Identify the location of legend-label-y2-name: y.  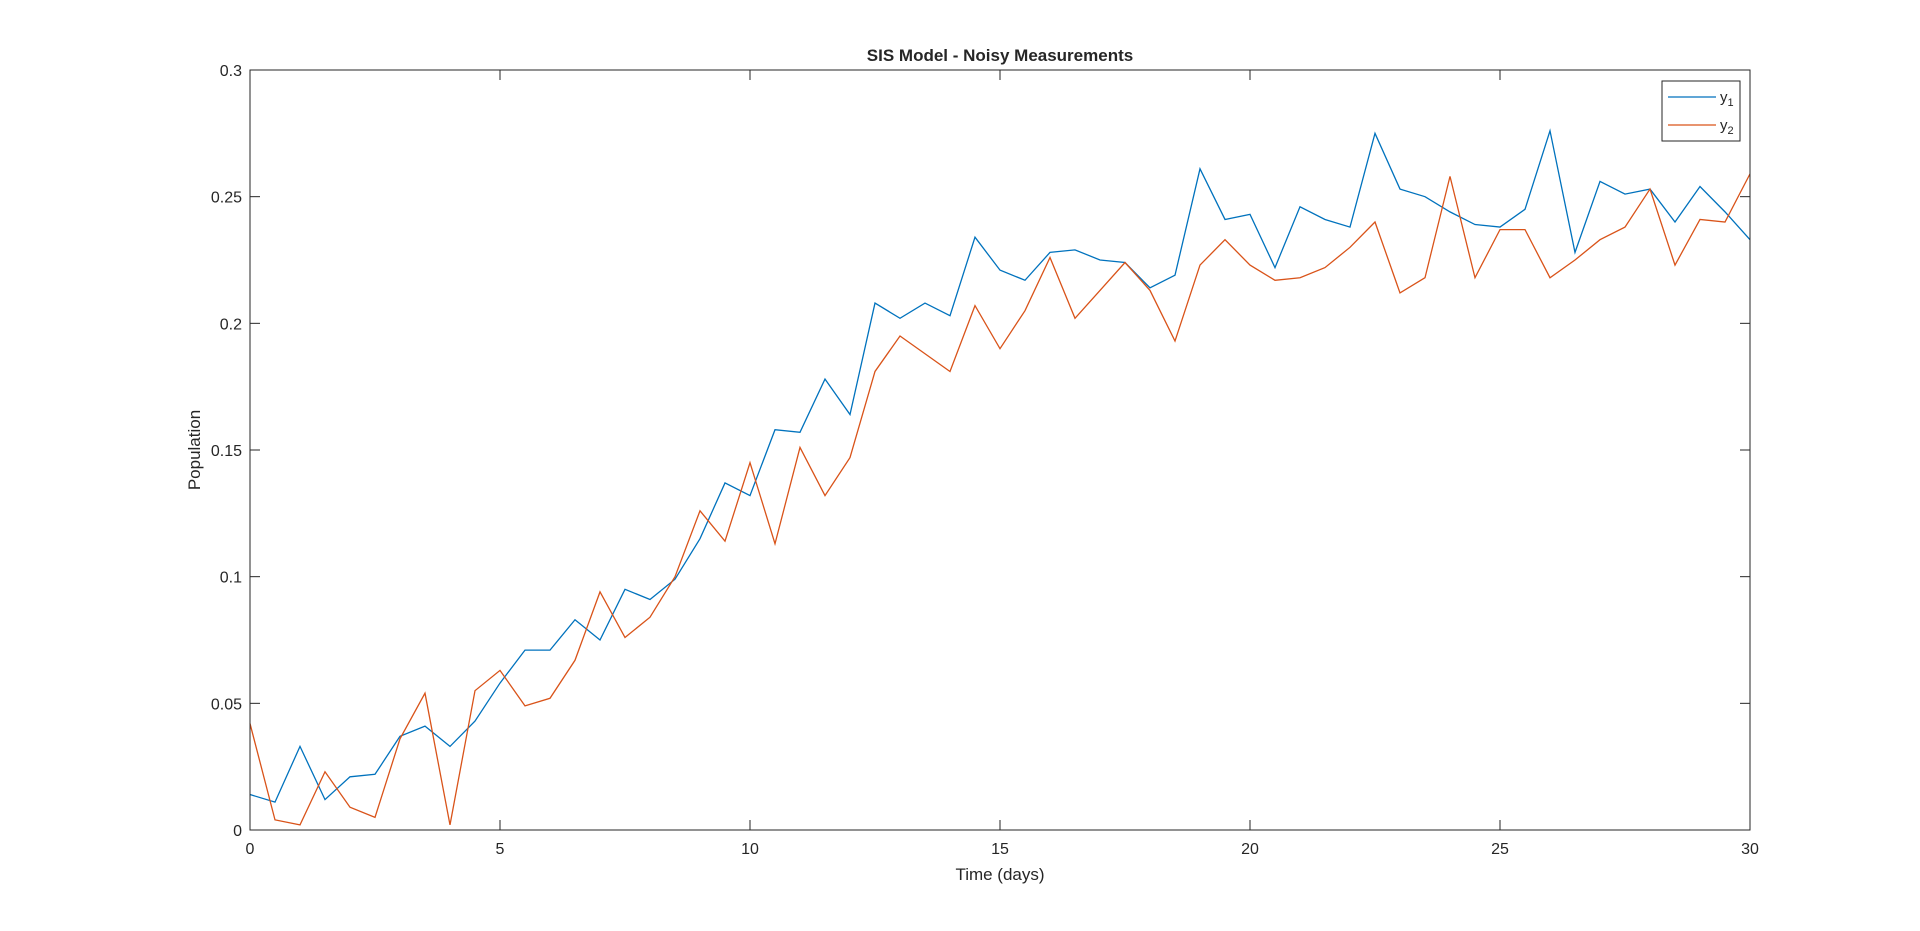
(1724, 125).